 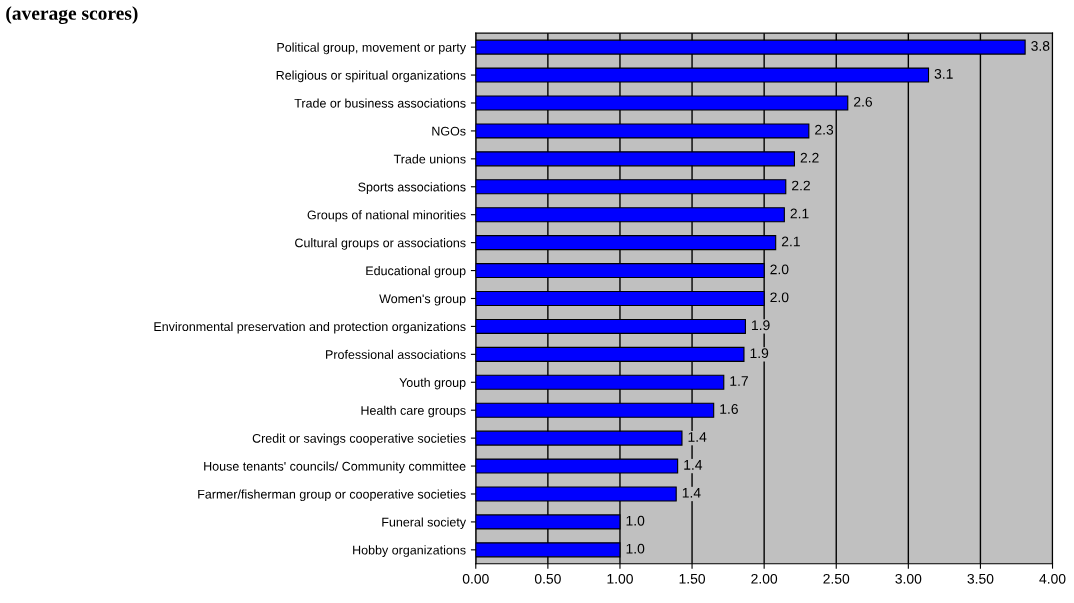 What do you see at coordinates (1052, 578) in the screenshot?
I see `x-tick-label: 4.00` at bounding box center [1052, 578].